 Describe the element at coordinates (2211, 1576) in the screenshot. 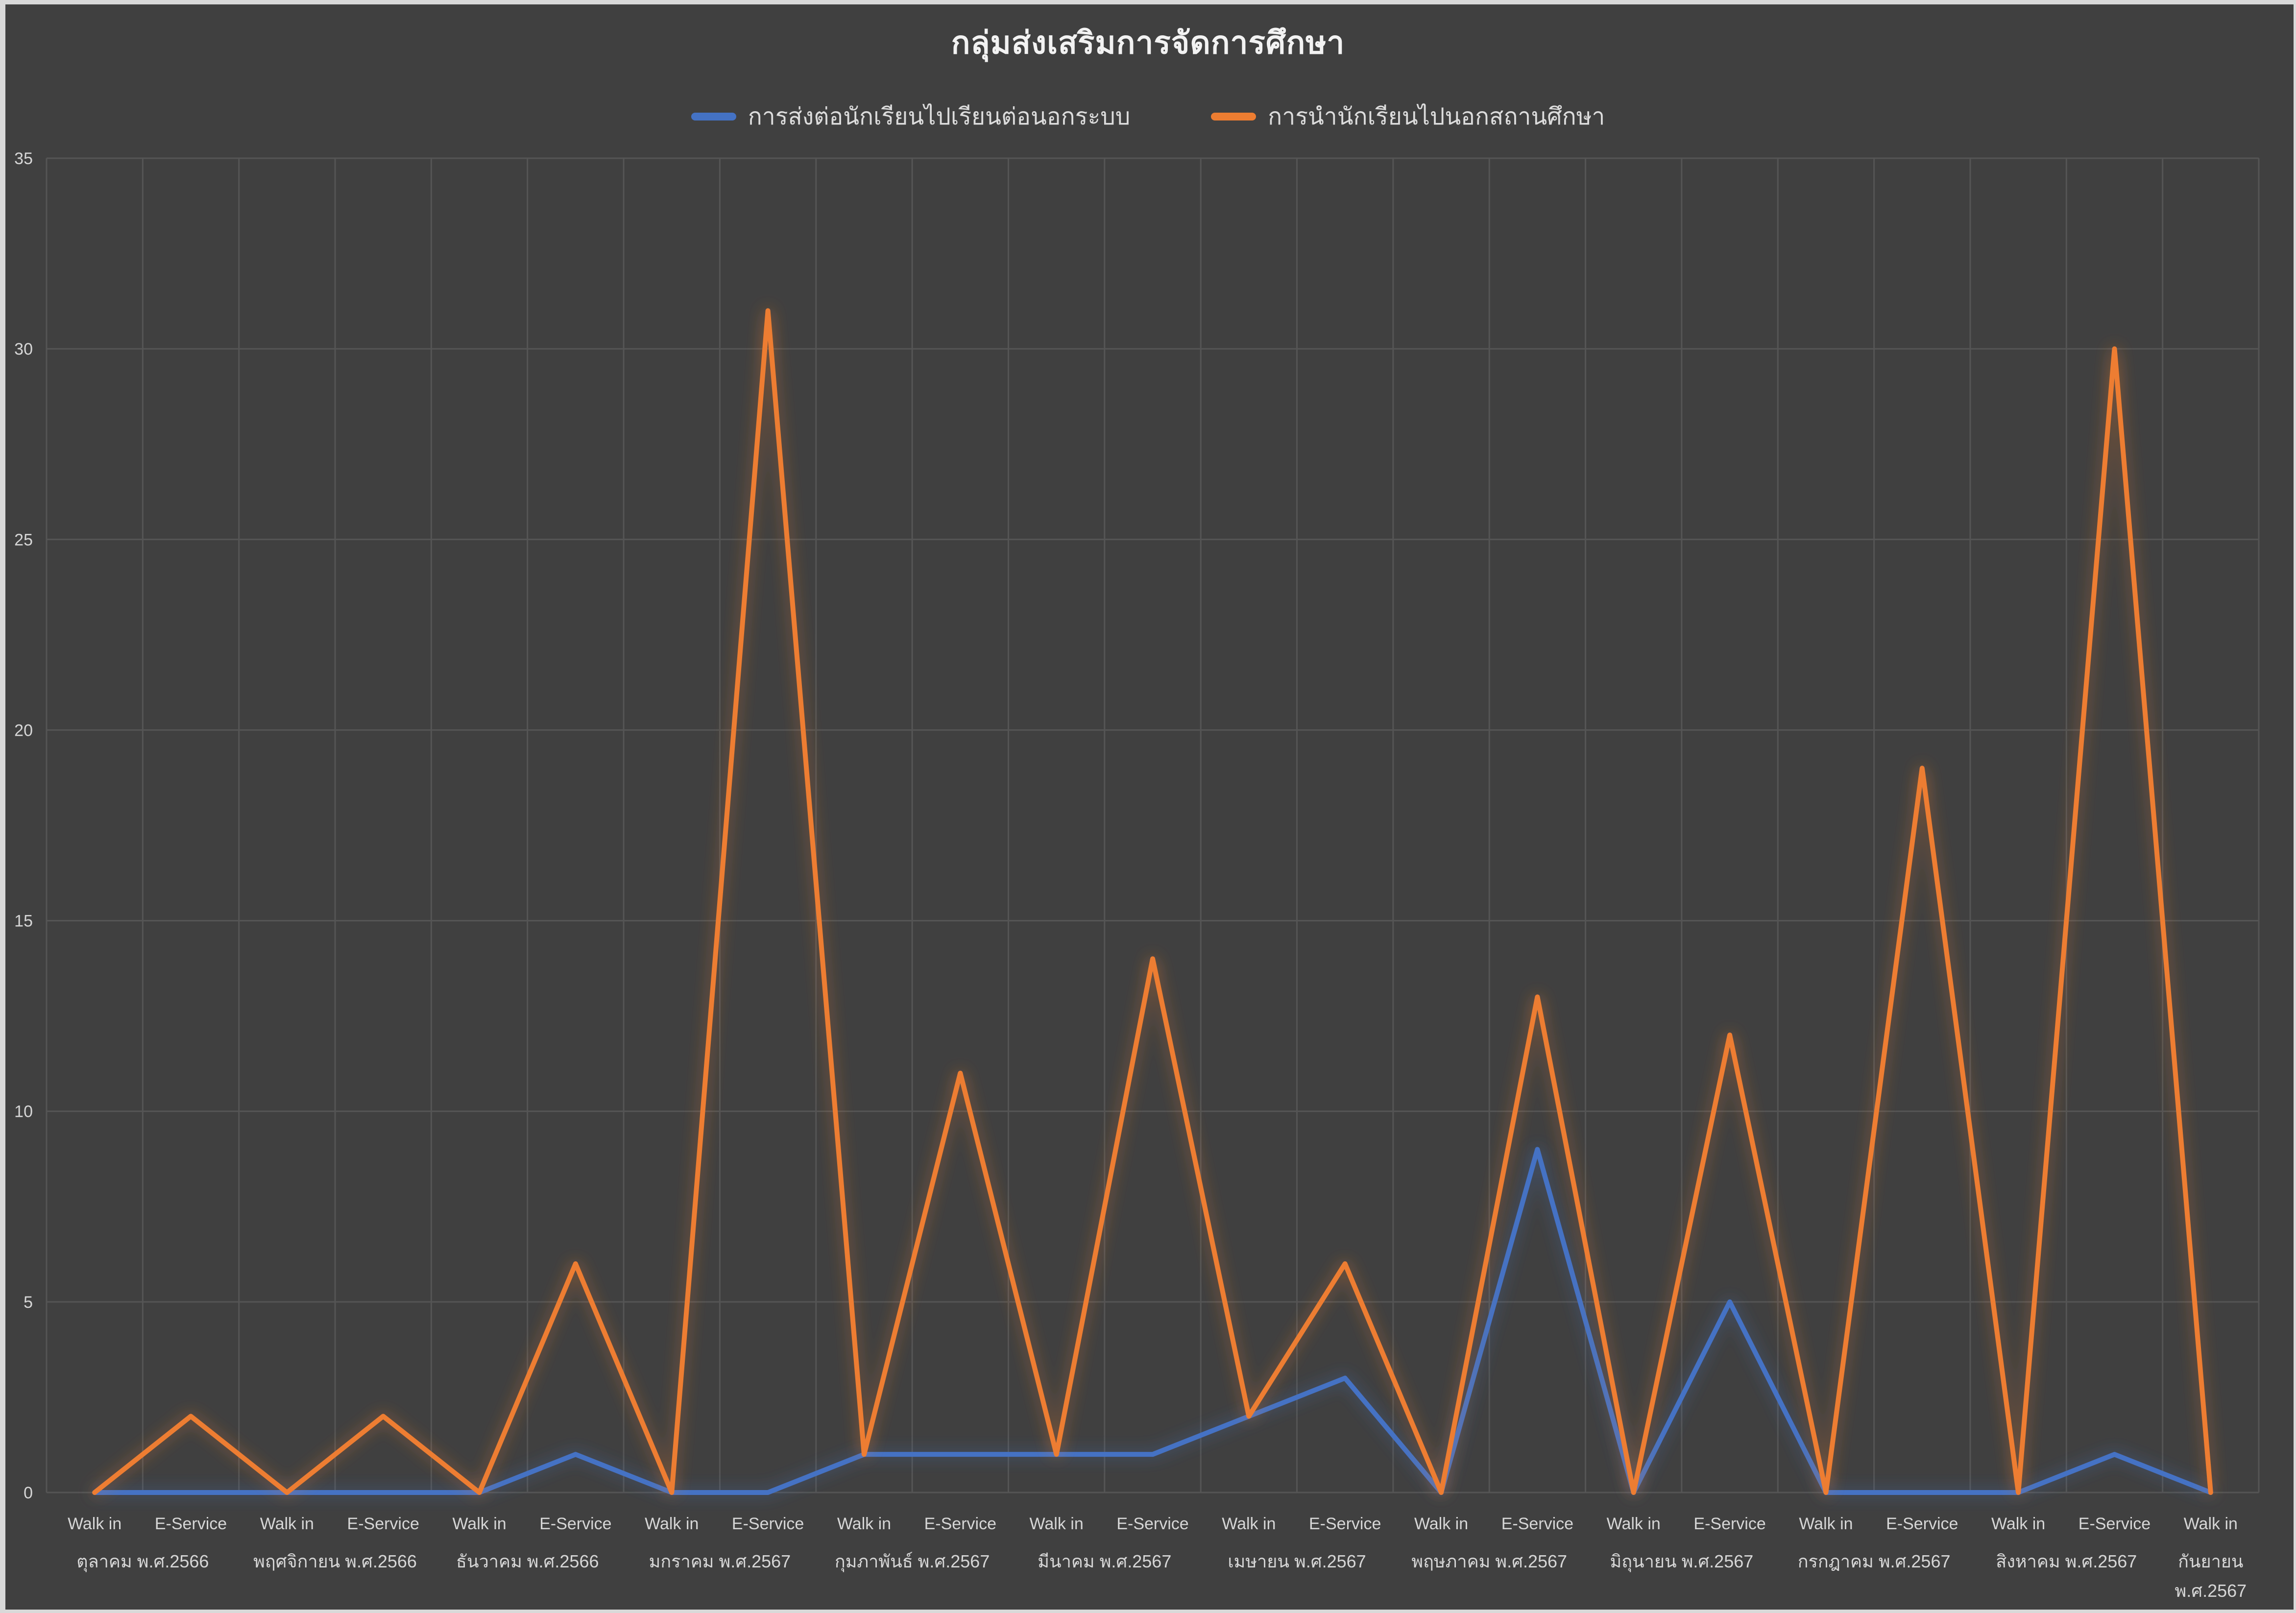

I see `x-axis-month-label: กันยายนพ.ศ.2567` at that location.